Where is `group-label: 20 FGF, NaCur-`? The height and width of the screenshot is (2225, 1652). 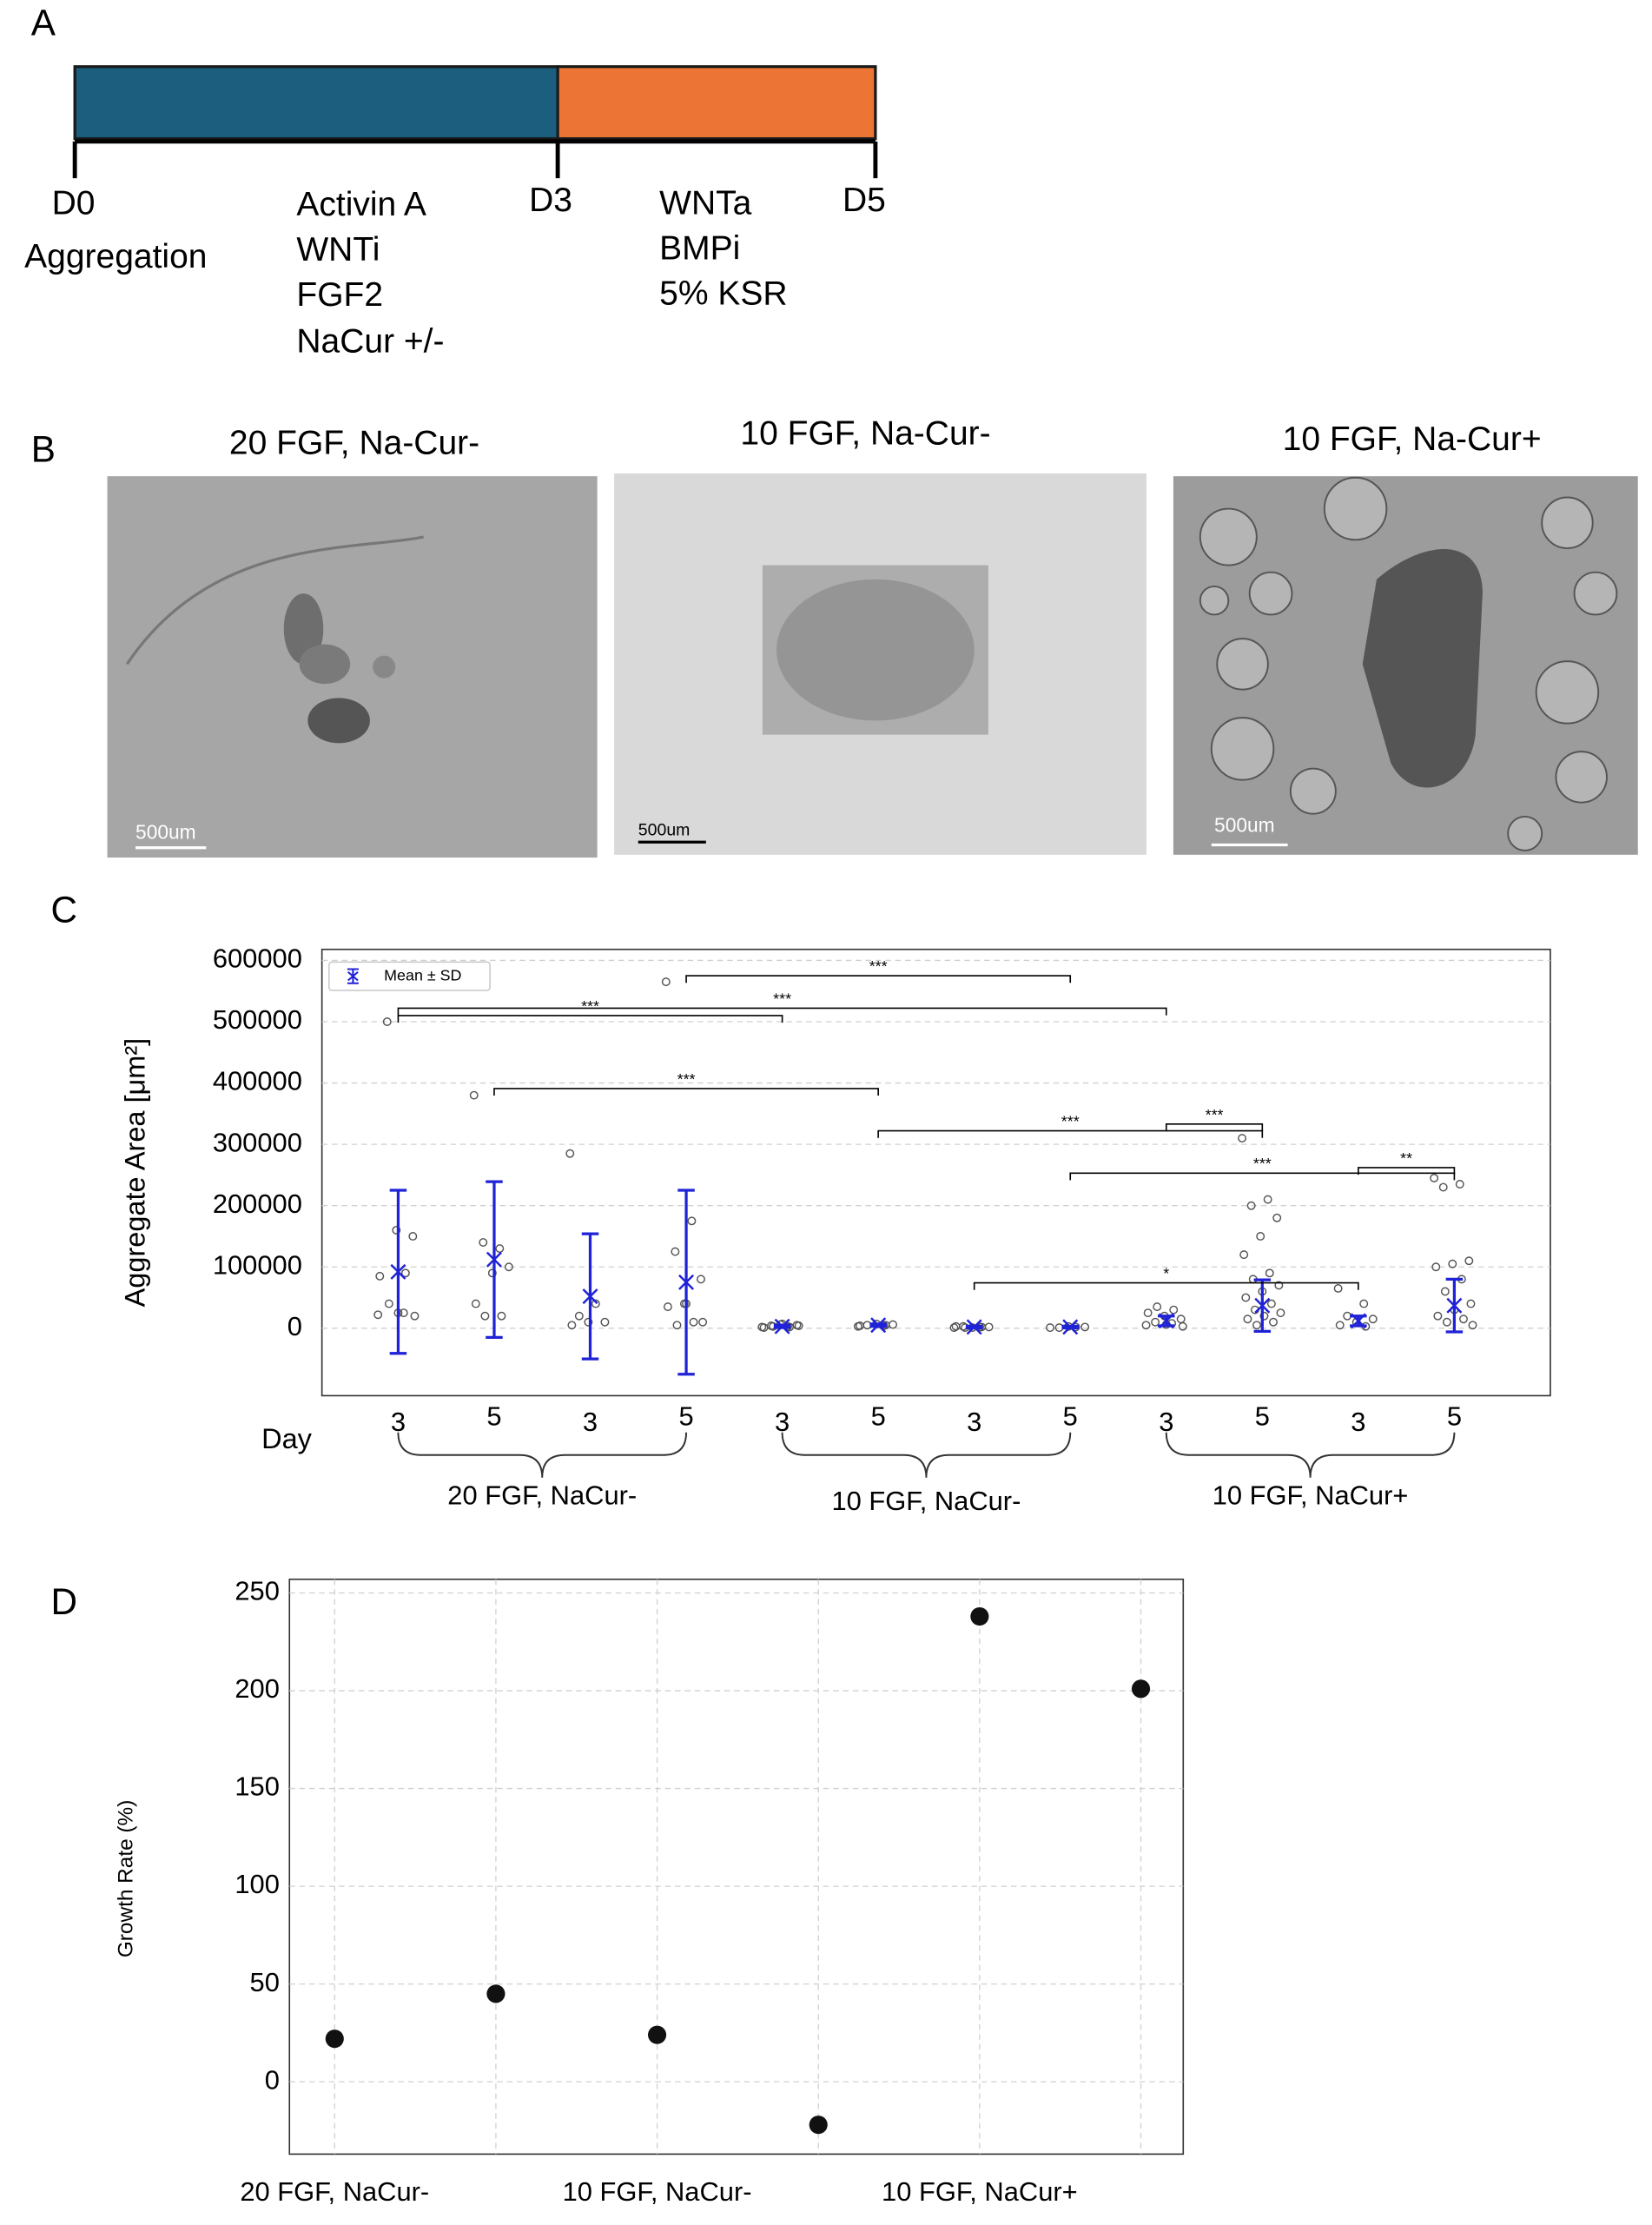
group-label: 20 FGF, NaCur- is located at coordinates (542, 1495).